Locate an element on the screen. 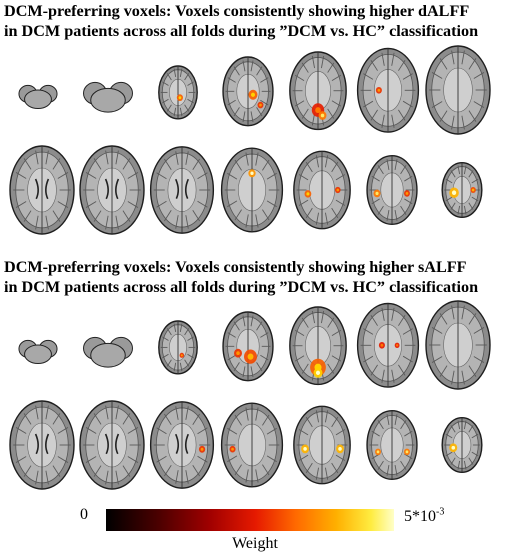  colorbar-gradient is located at coordinates (250, 520).